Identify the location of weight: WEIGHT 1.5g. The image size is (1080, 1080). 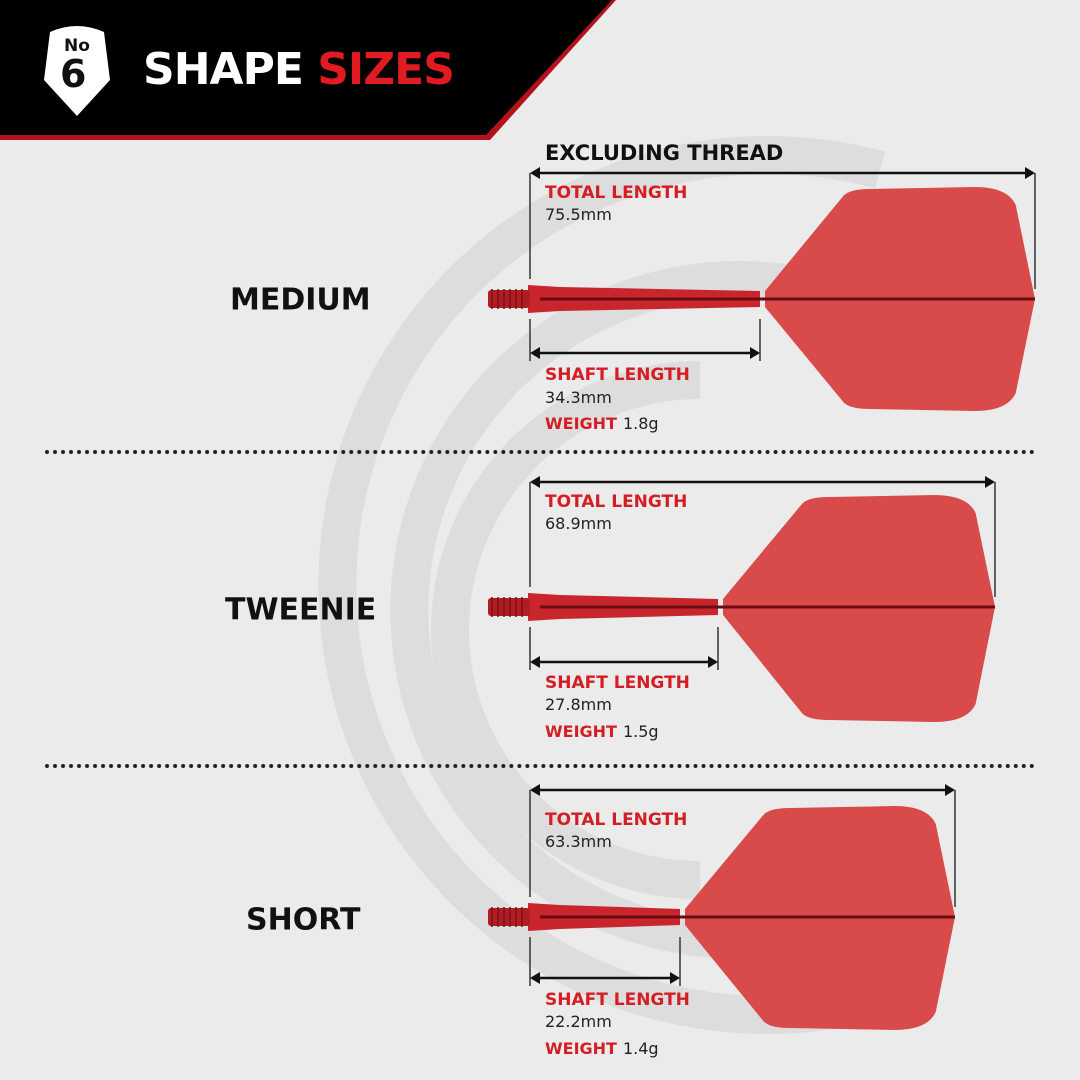
(602, 731).